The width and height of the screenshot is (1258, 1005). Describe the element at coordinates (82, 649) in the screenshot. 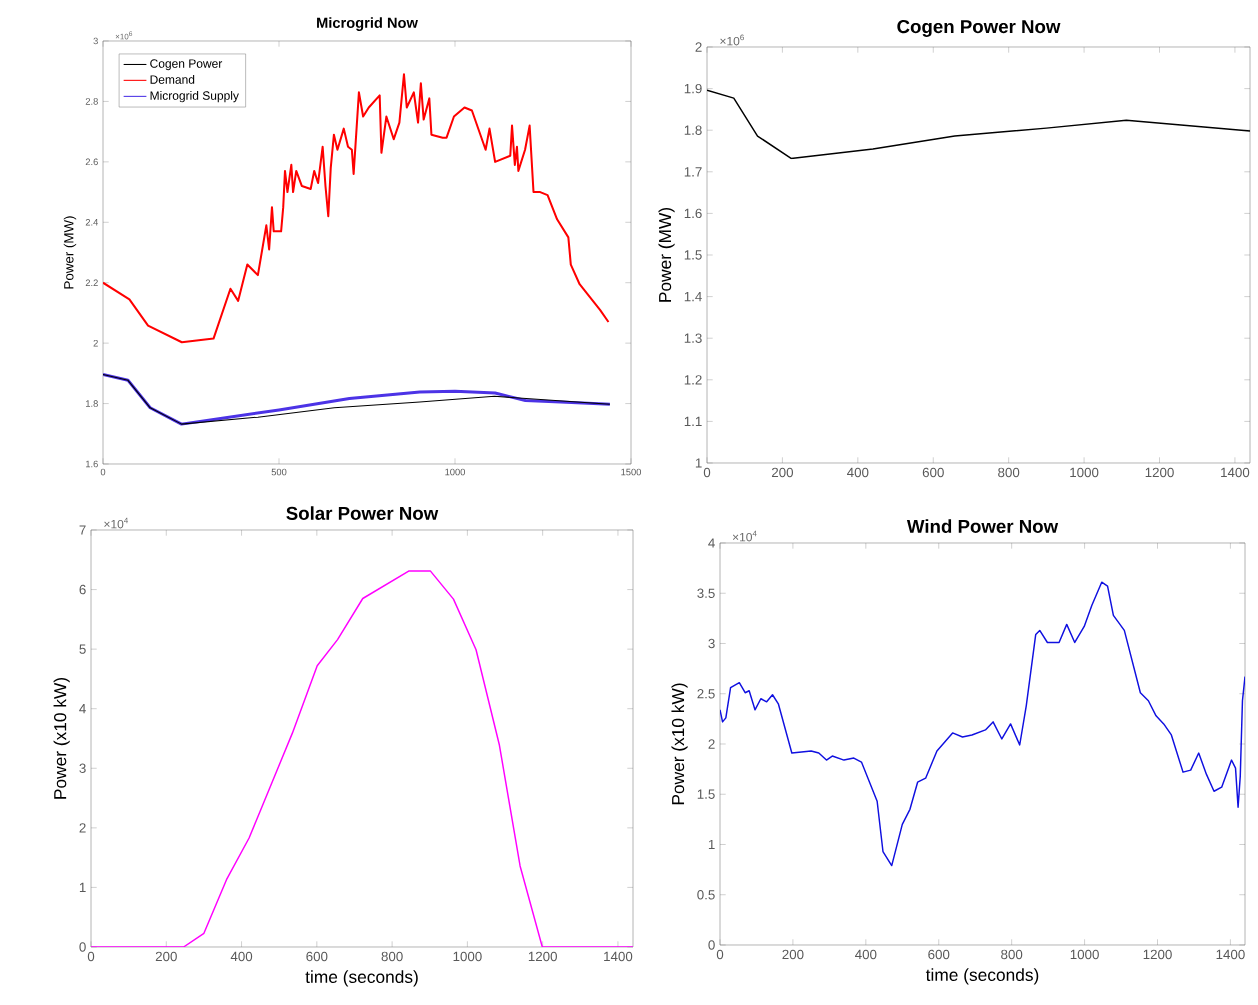

I see `y-tick-label: 5` at that location.